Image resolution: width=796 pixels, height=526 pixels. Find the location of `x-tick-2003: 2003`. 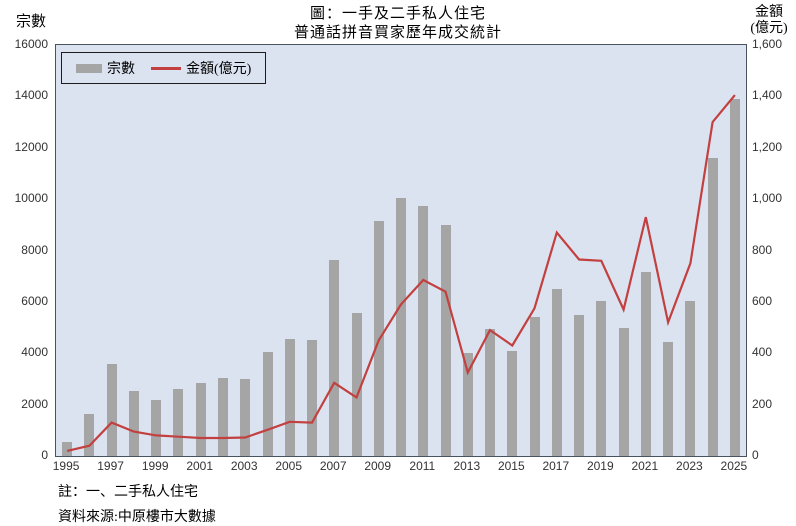

x-tick-2003: 2003 is located at coordinates (244, 466).